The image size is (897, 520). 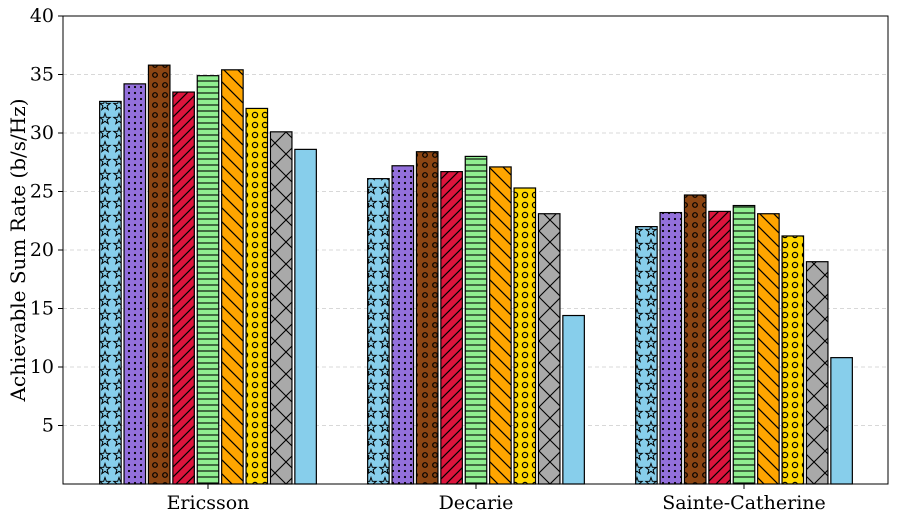 I want to click on y-tick-label: 40, so click(x=42, y=16).